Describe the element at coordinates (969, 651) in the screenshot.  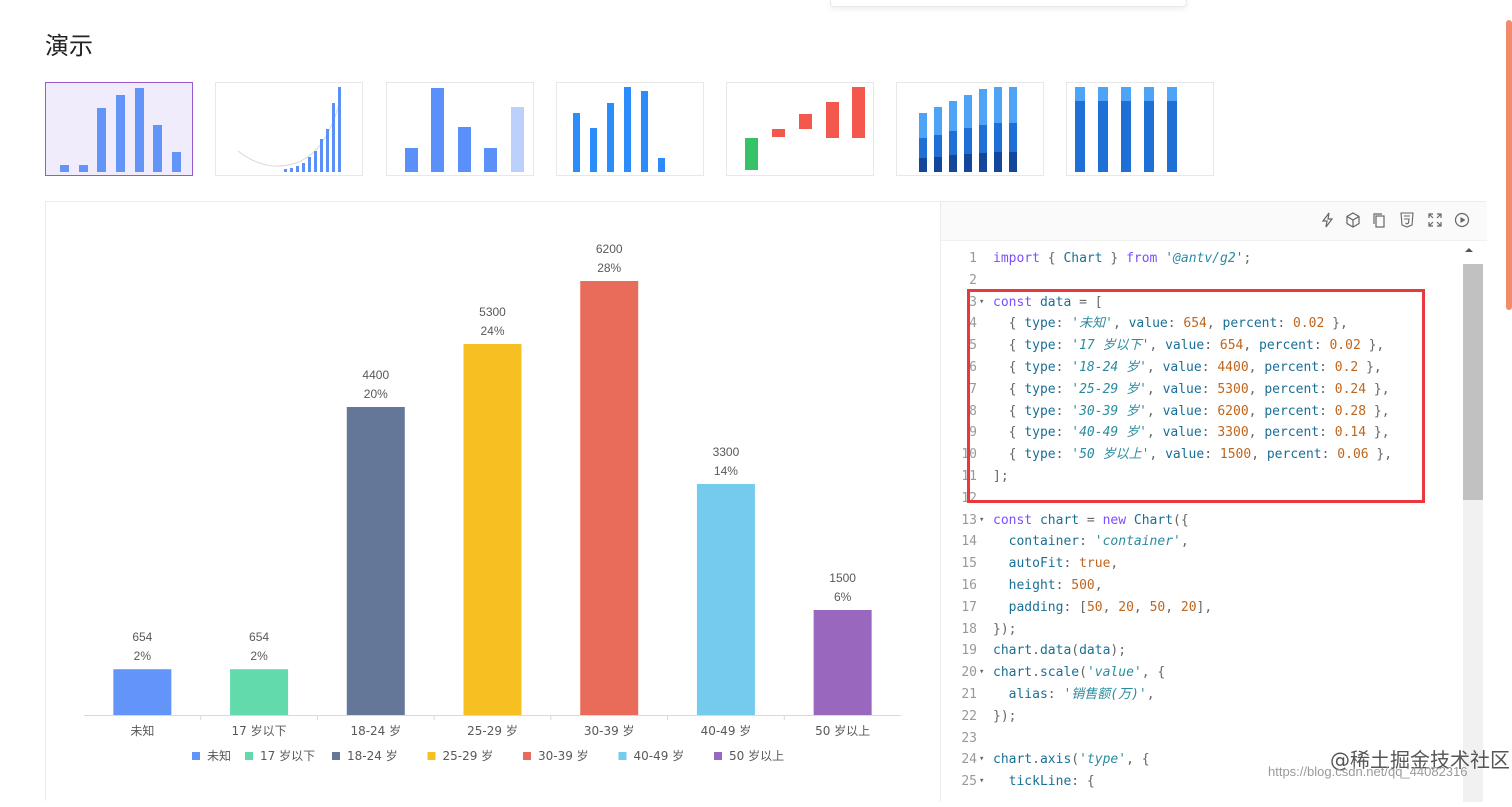
I see `line-number: 19` at that location.